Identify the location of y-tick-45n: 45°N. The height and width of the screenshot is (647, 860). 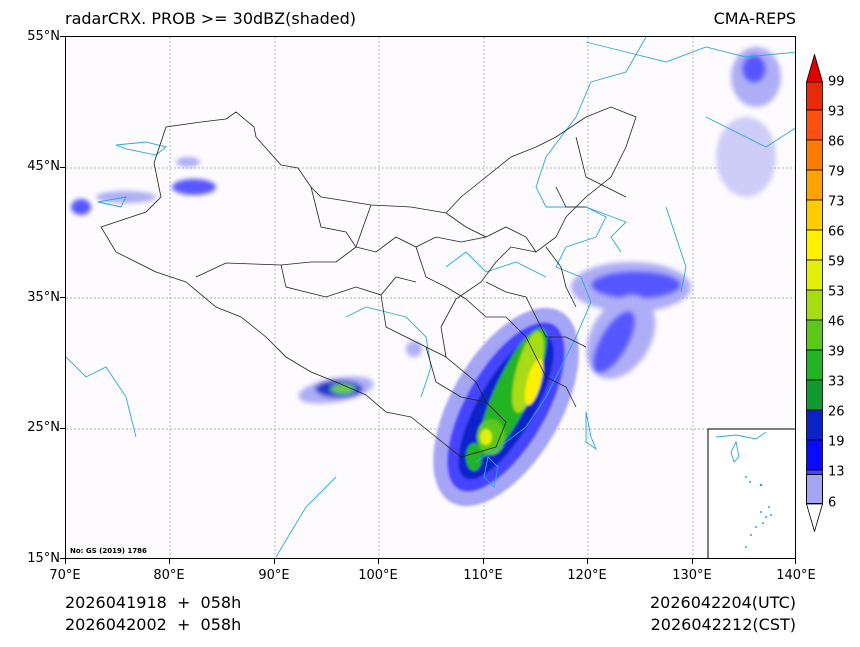
(43, 166).